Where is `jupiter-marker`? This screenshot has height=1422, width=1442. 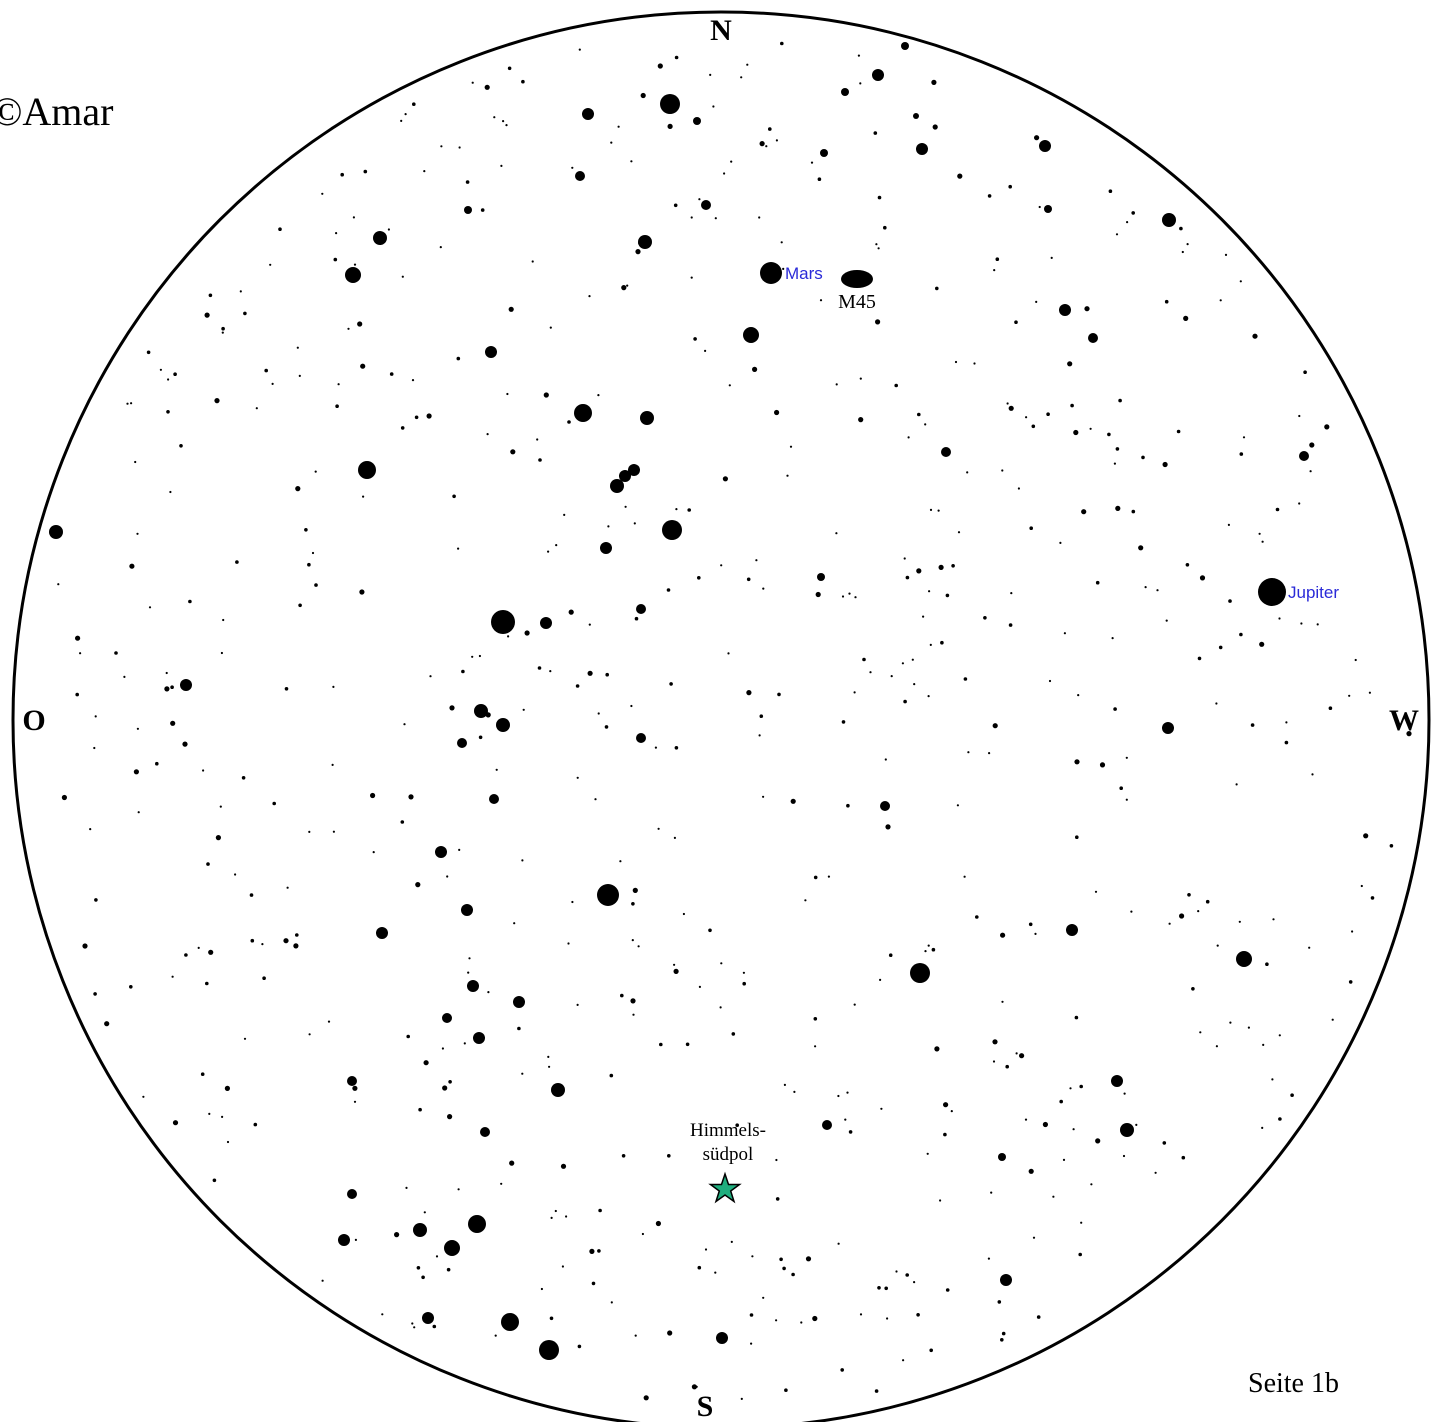
jupiter-marker is located at coordinates (1272, 592).